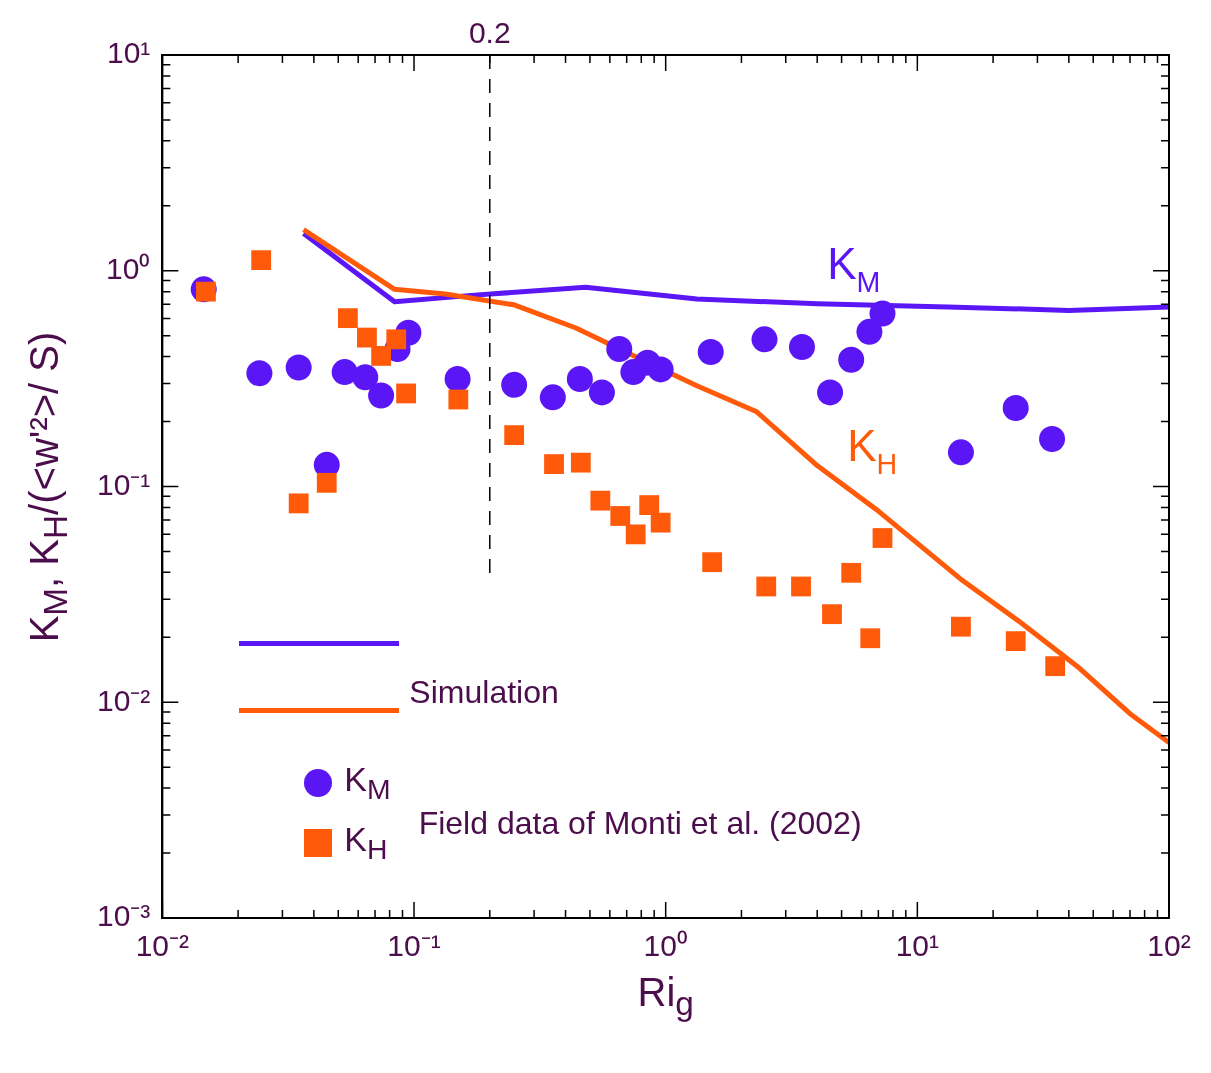 The height and width of the screenshot is (1073, 1211). I want to click on annotation: Field data of Monti et al. (2002), so click(640, 823).